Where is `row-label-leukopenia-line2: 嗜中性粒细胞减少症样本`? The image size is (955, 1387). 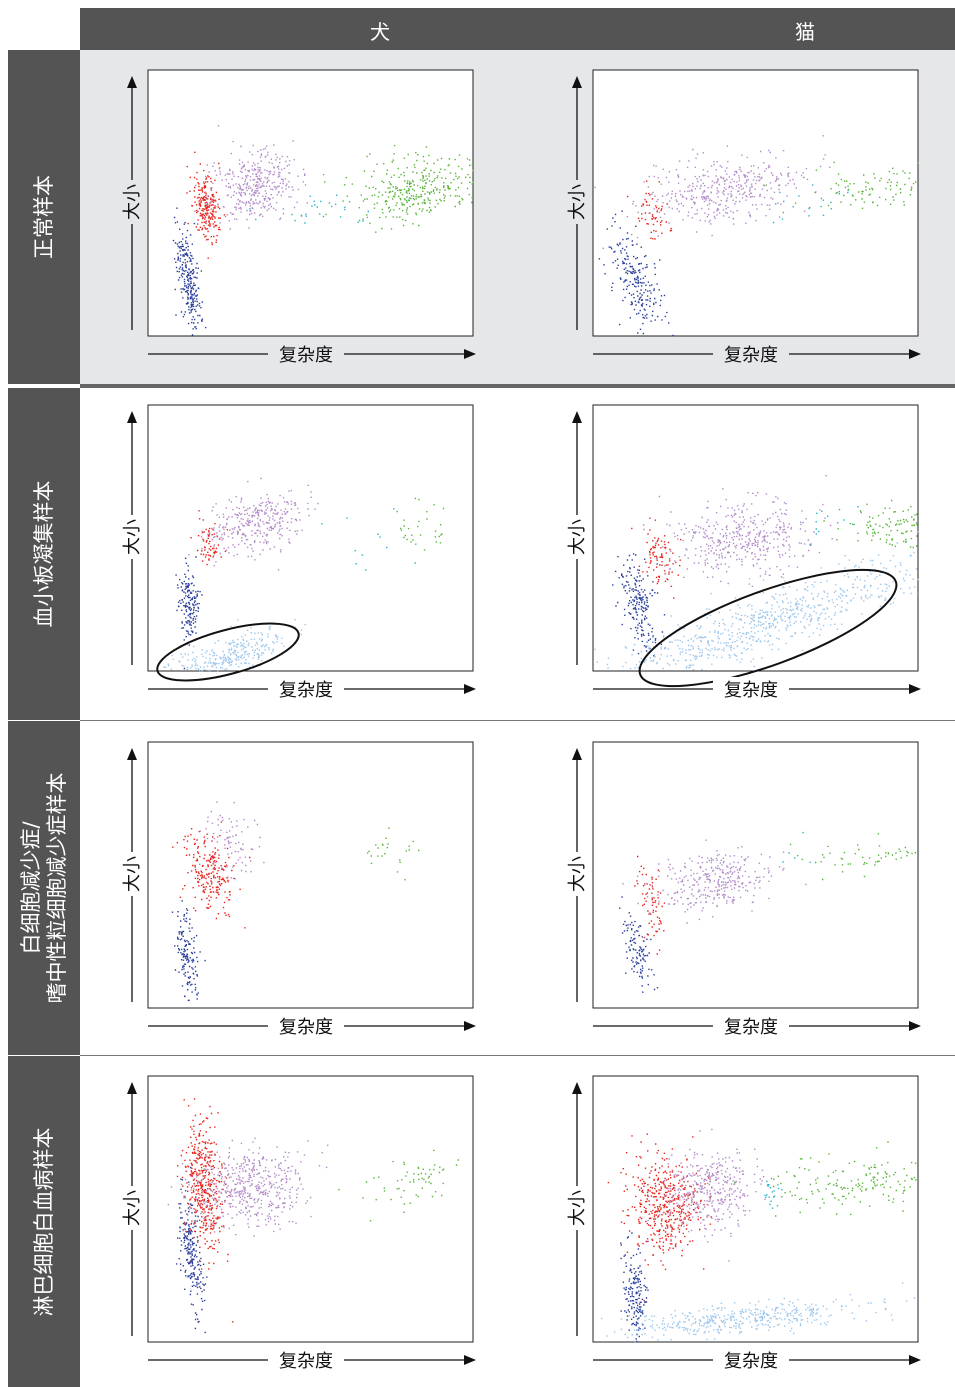 row-label-leukopenia-line2: 嗜中性粒细胞减少症样本 is located at coordinates (57, 888).